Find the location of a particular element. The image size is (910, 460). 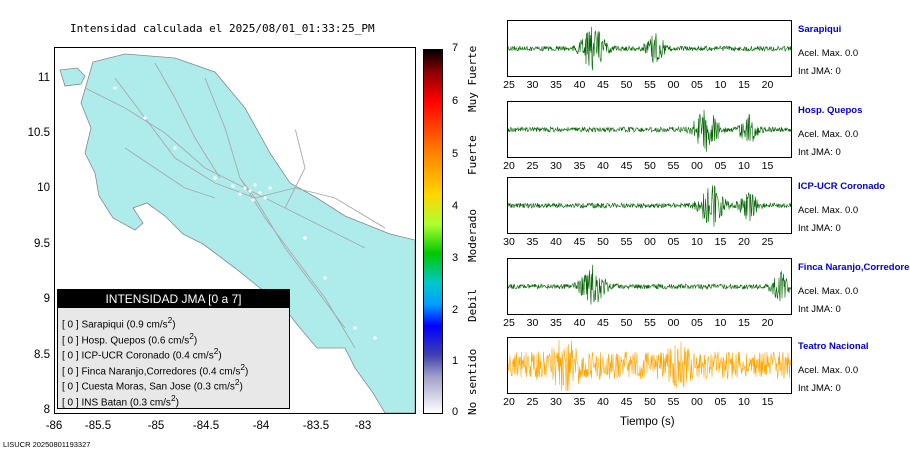

y-tick: 9 is located at coordinates (46, 299).